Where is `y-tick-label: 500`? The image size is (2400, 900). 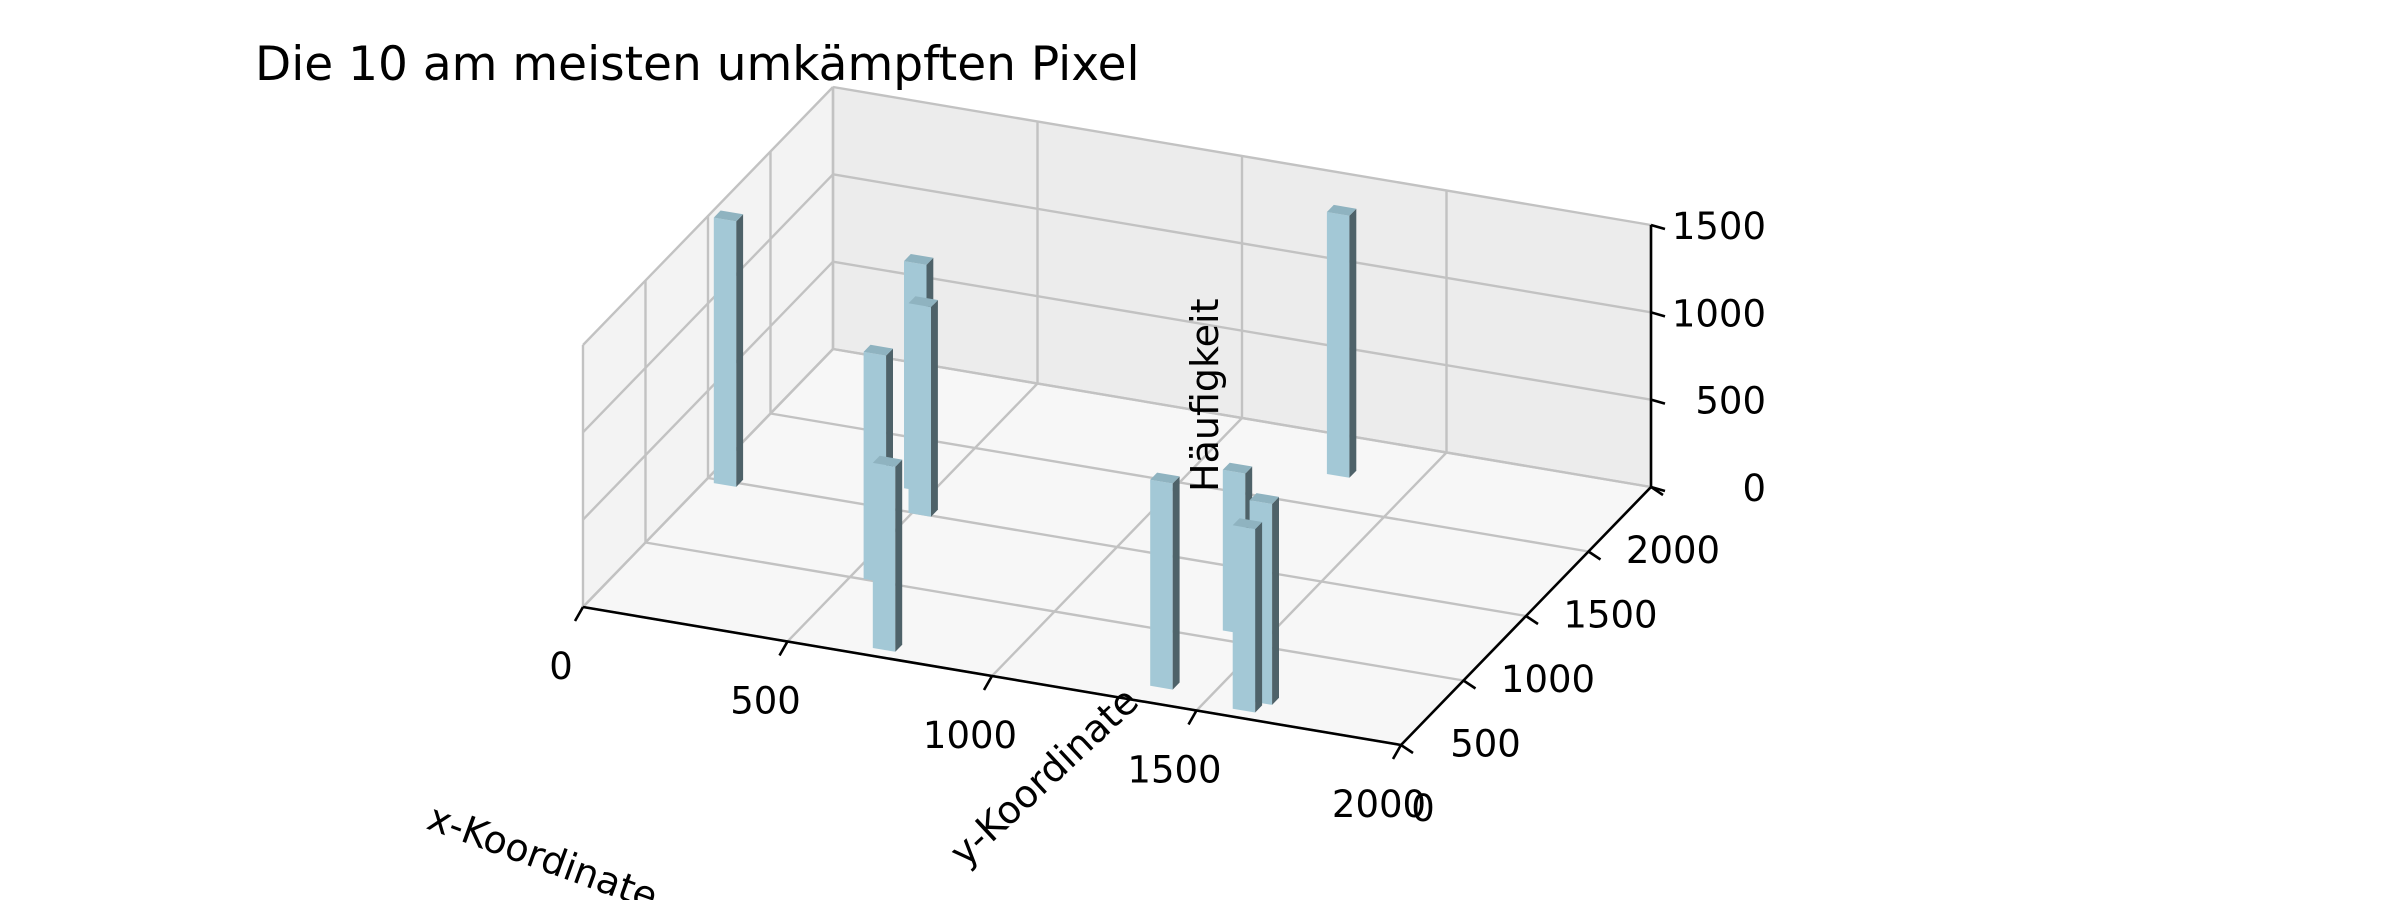 y-tick-label: 500 is located at coordinates (1485, 744).